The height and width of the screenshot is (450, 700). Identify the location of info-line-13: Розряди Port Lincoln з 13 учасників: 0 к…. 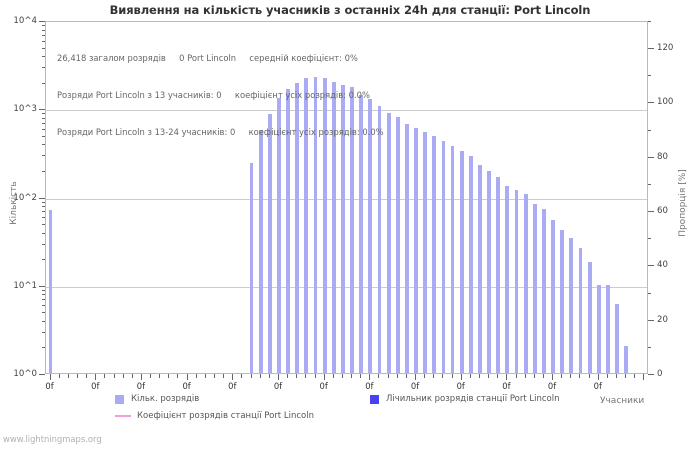
(213, 95).